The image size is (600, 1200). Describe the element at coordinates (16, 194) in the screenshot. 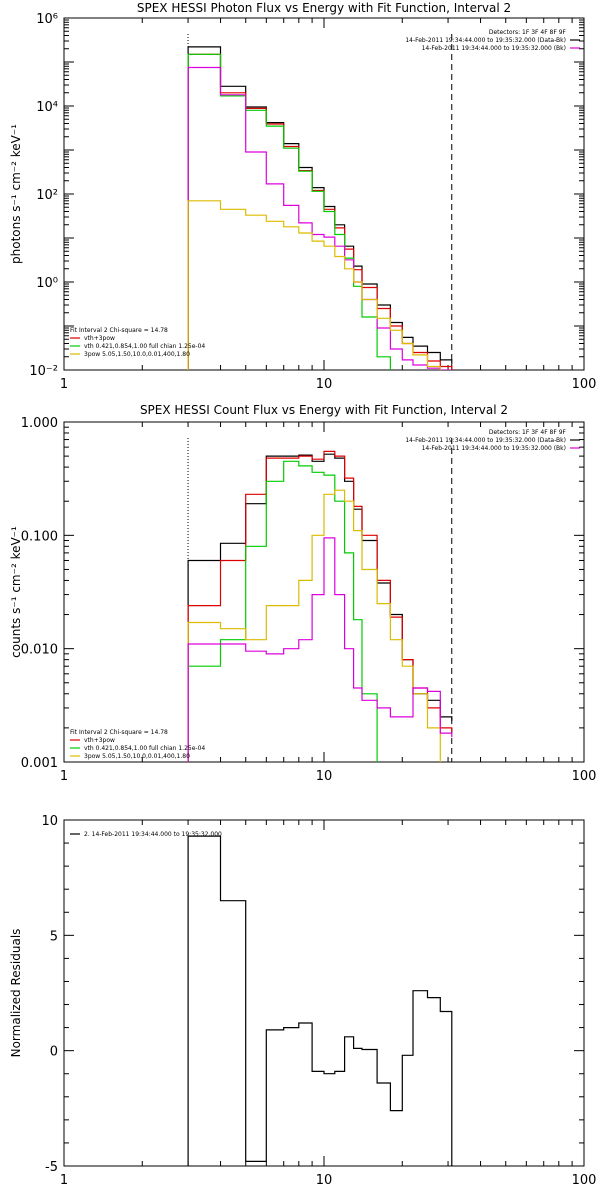

I see `y-axis-label: photons s⁻¹ cm⁻² keV⁻¹` at that location.